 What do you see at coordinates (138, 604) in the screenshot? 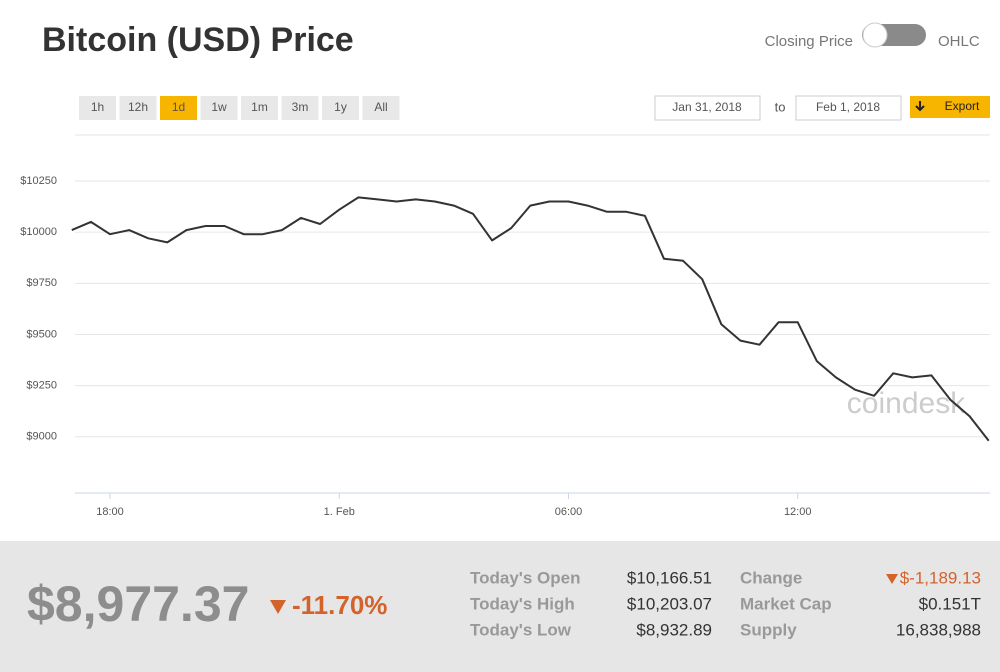
I see `current-price: $8,977.37` at bounding box center [138, 604].